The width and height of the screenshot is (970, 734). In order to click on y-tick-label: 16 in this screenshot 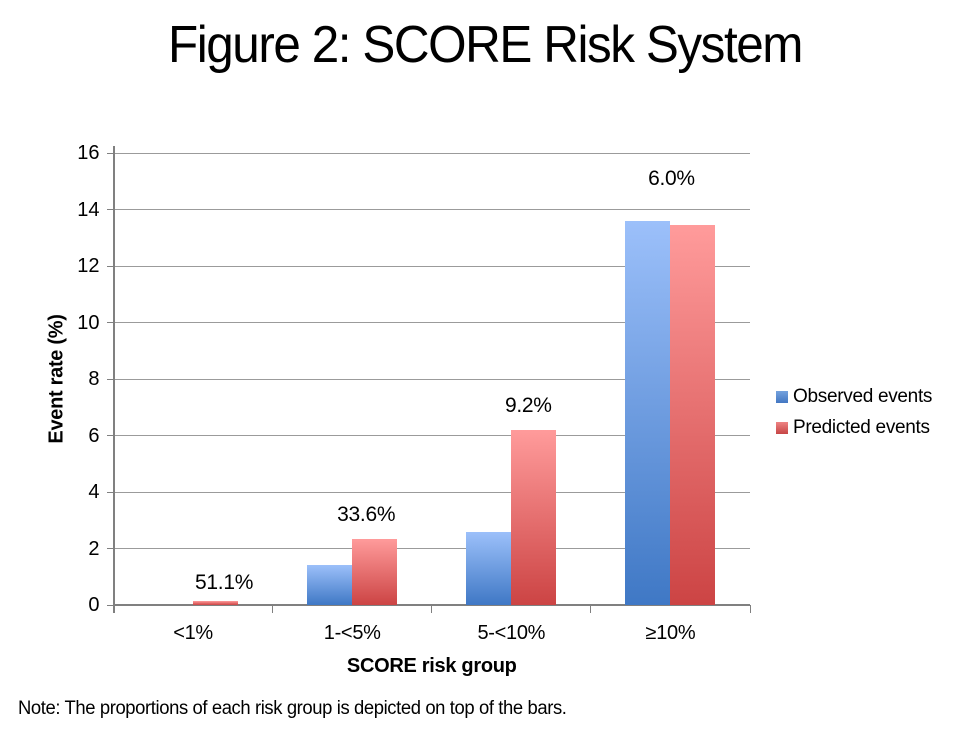, I will do `click(88, 153)`.